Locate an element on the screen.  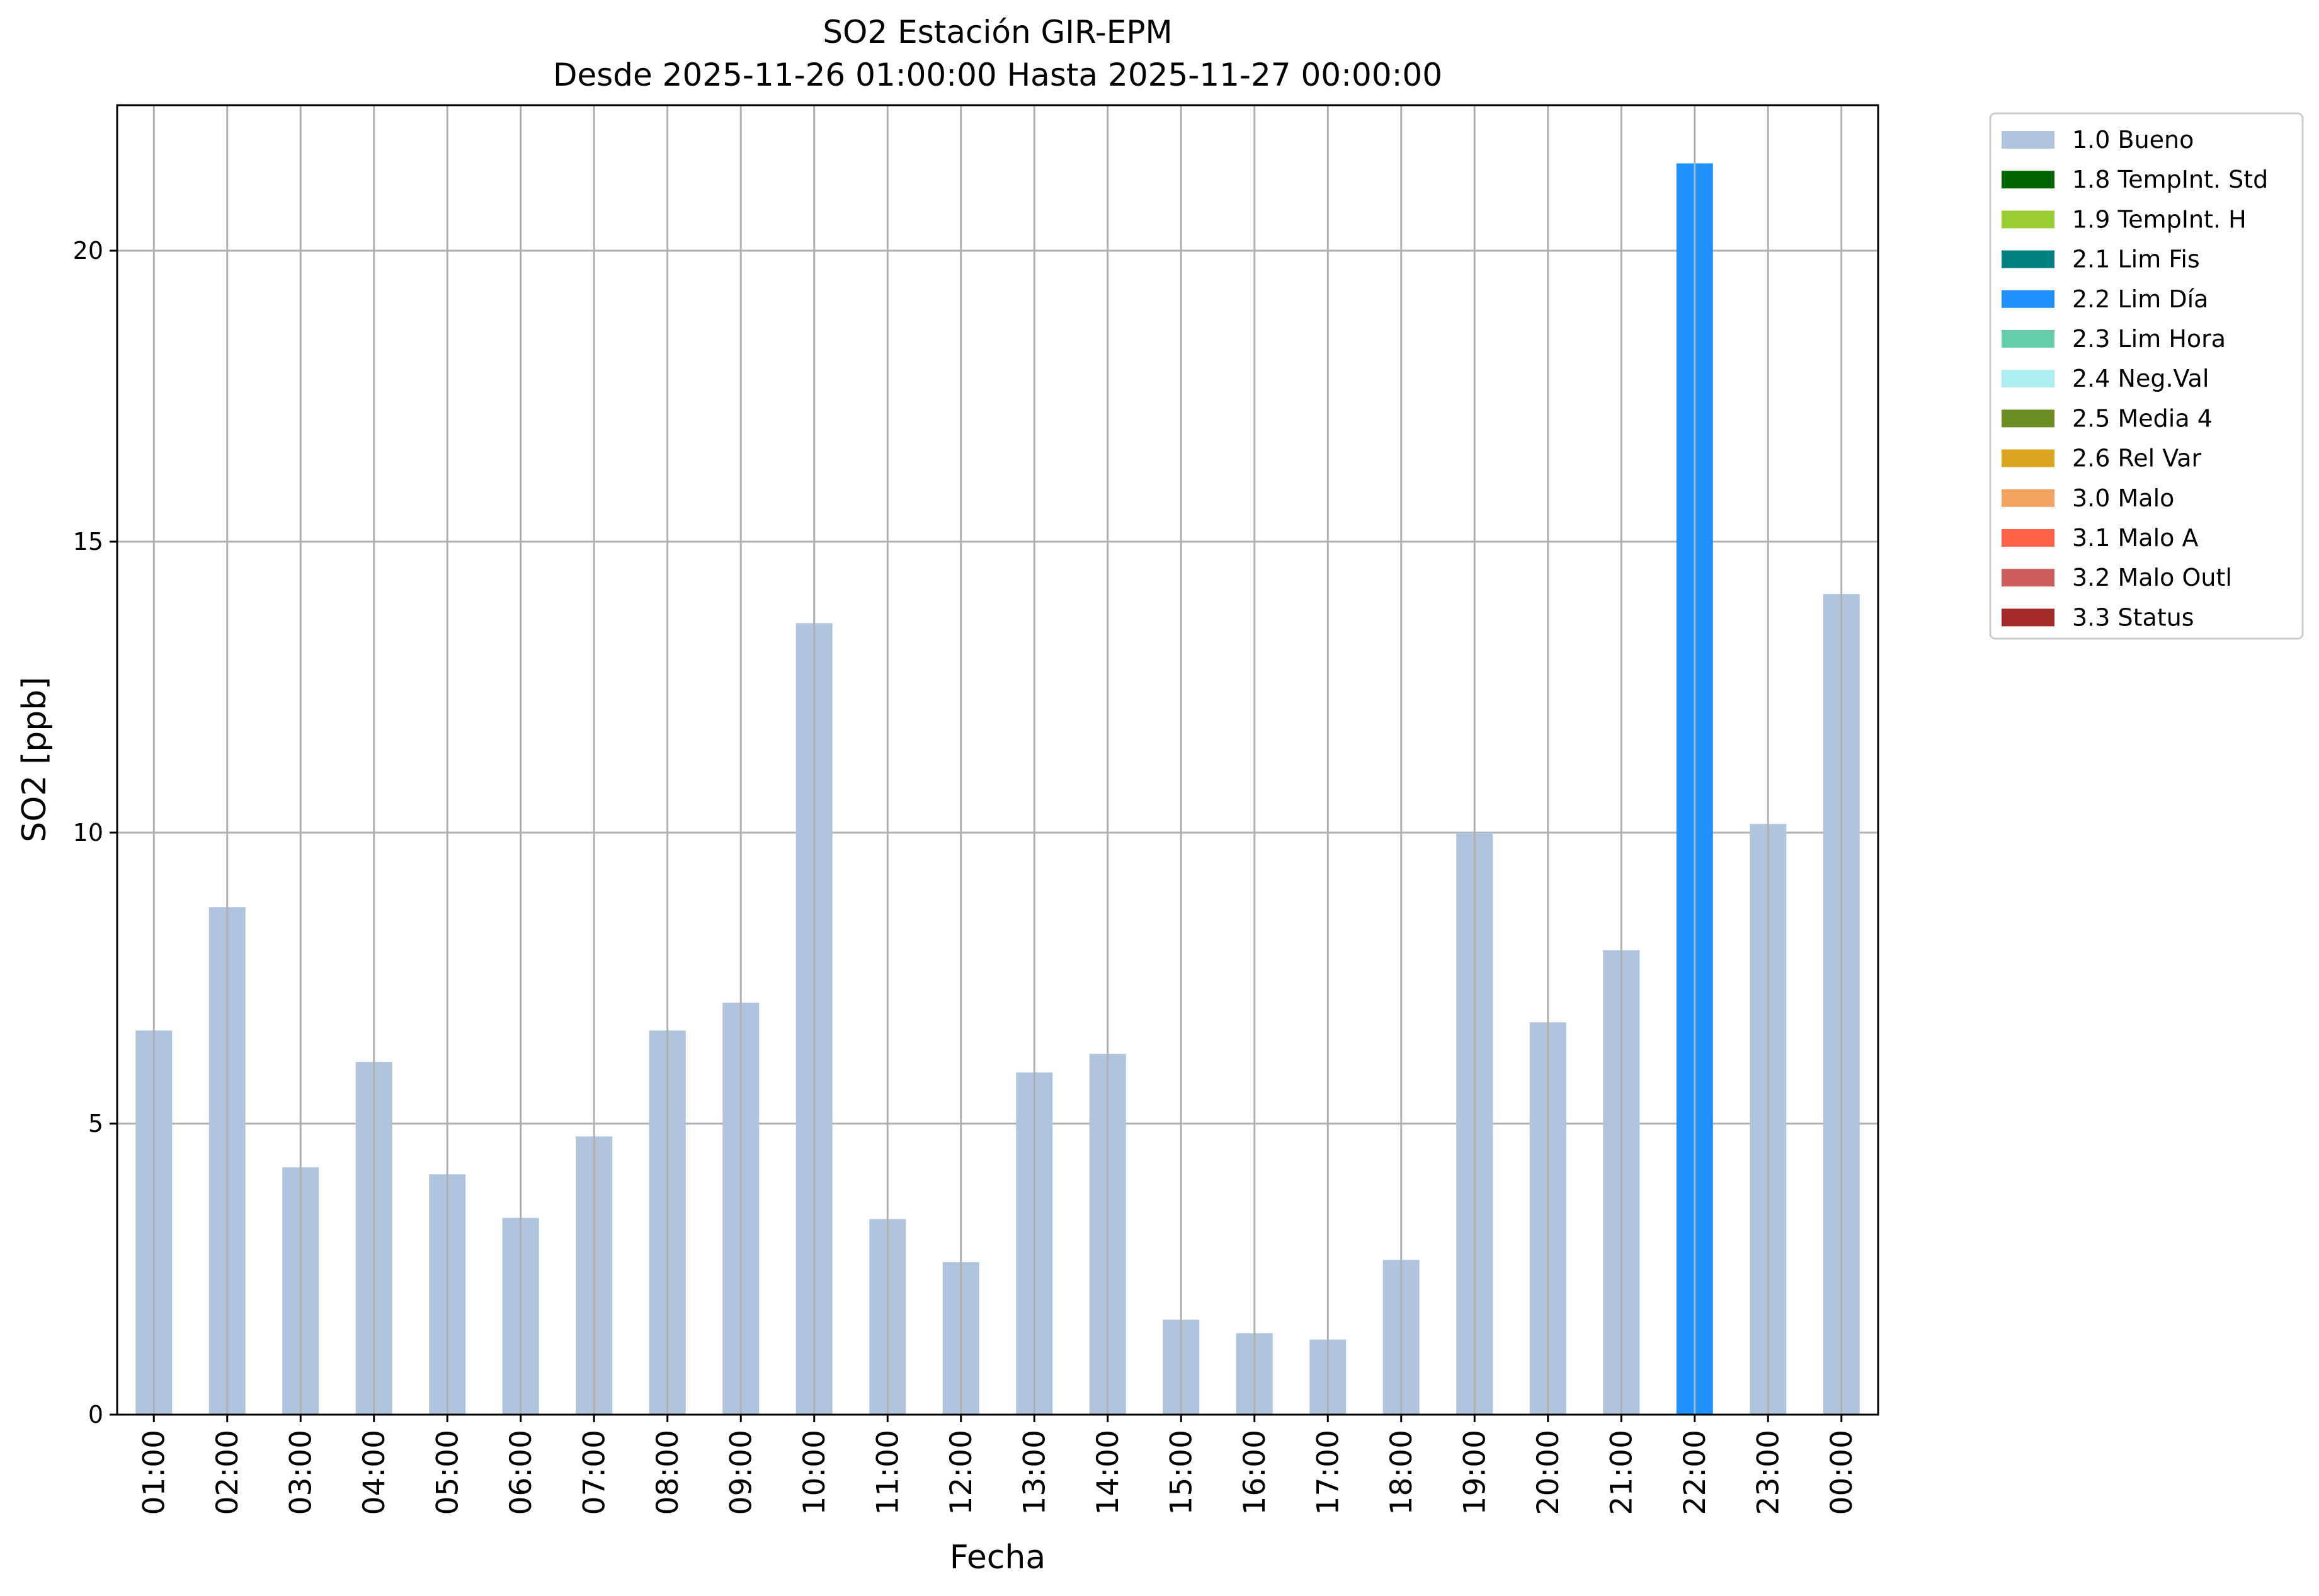
x-tick-label: 07:00 is located at coordinates (594, 1472).